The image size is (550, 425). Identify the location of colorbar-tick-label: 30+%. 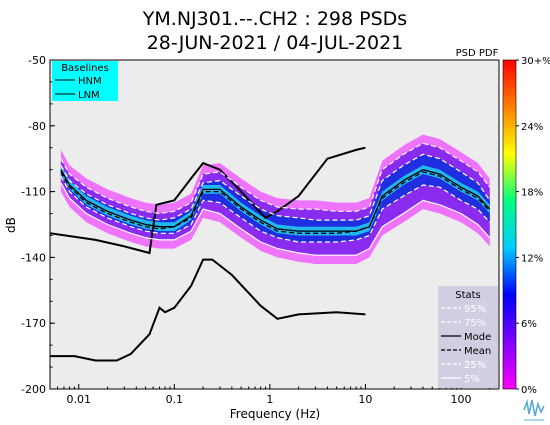
(535, 61).